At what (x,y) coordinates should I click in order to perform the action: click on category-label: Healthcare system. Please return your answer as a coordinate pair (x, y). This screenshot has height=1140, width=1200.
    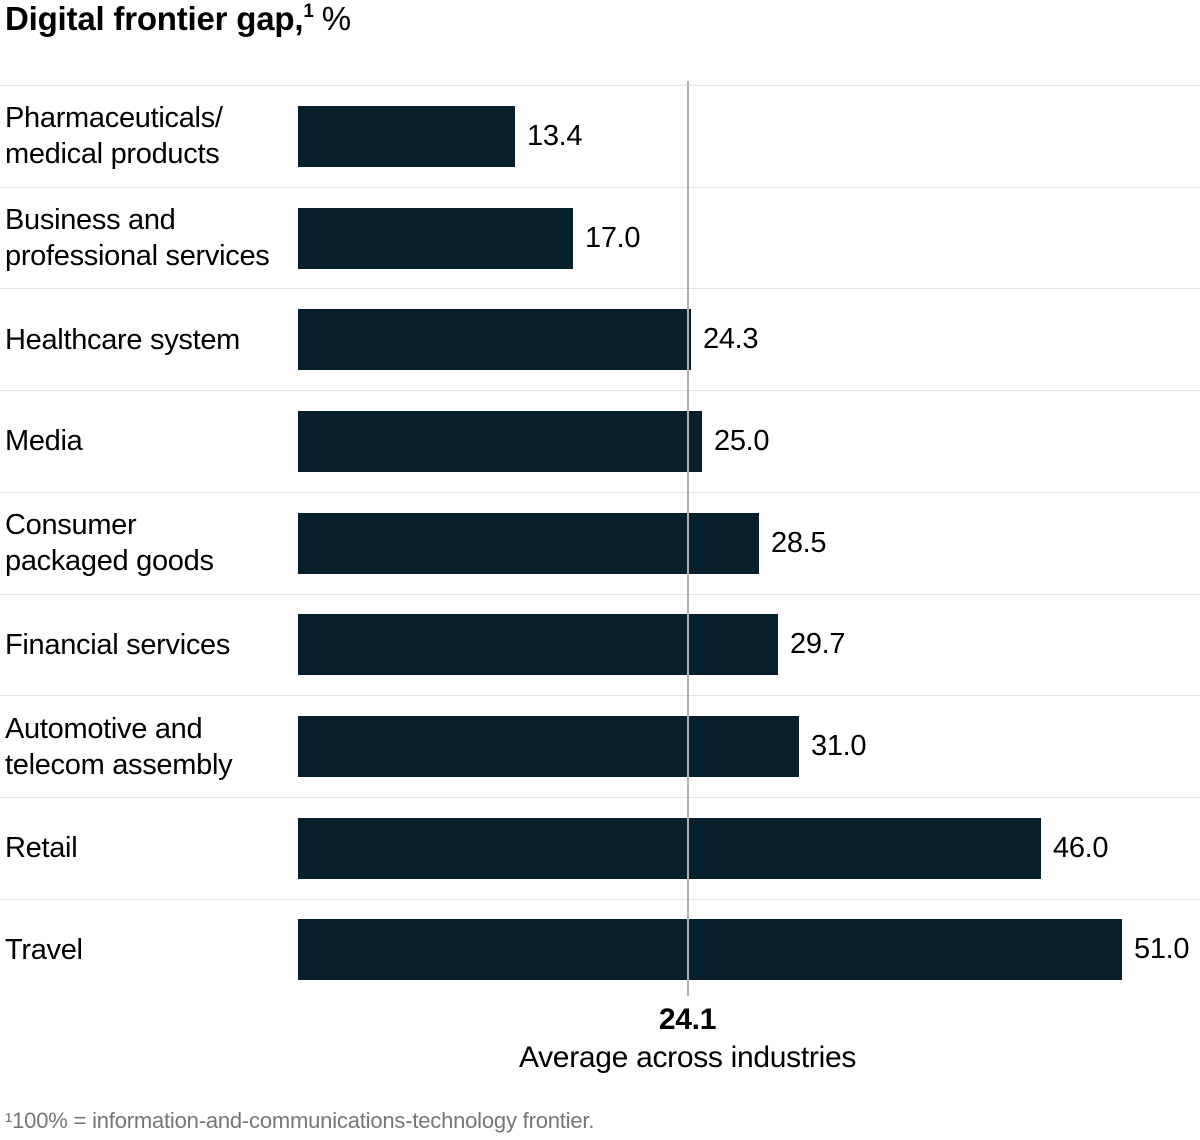
    Looking at the image, I should click on (123, 339).